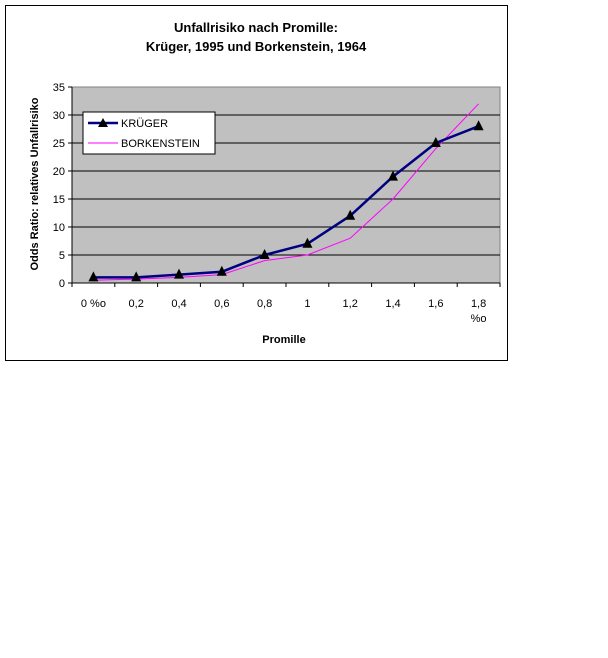 Image resolution: width=608 pixels, height=658 pixels. I want to click on y-tick-label: 35, so click(59, 88).